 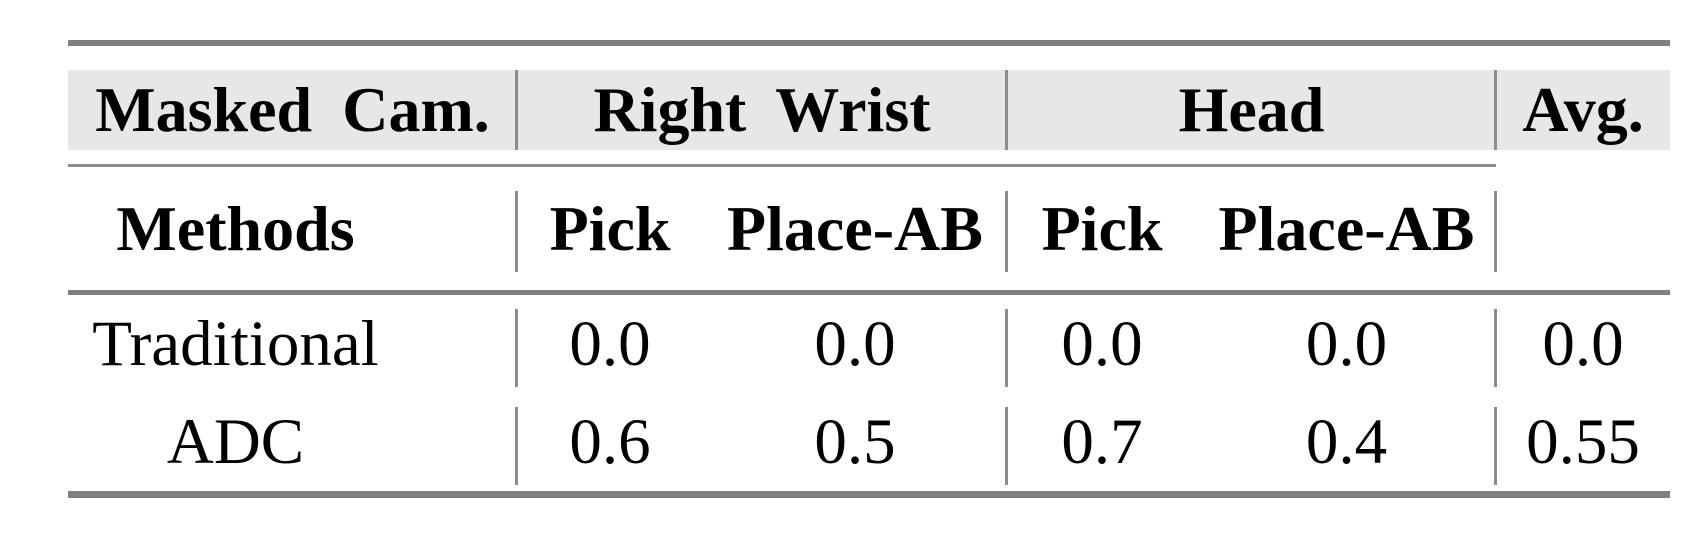 What do you see at coordinates (1582, 344) in the screenshot?
I see `value-avg: 0.0` at bounding box center [1582, 344].